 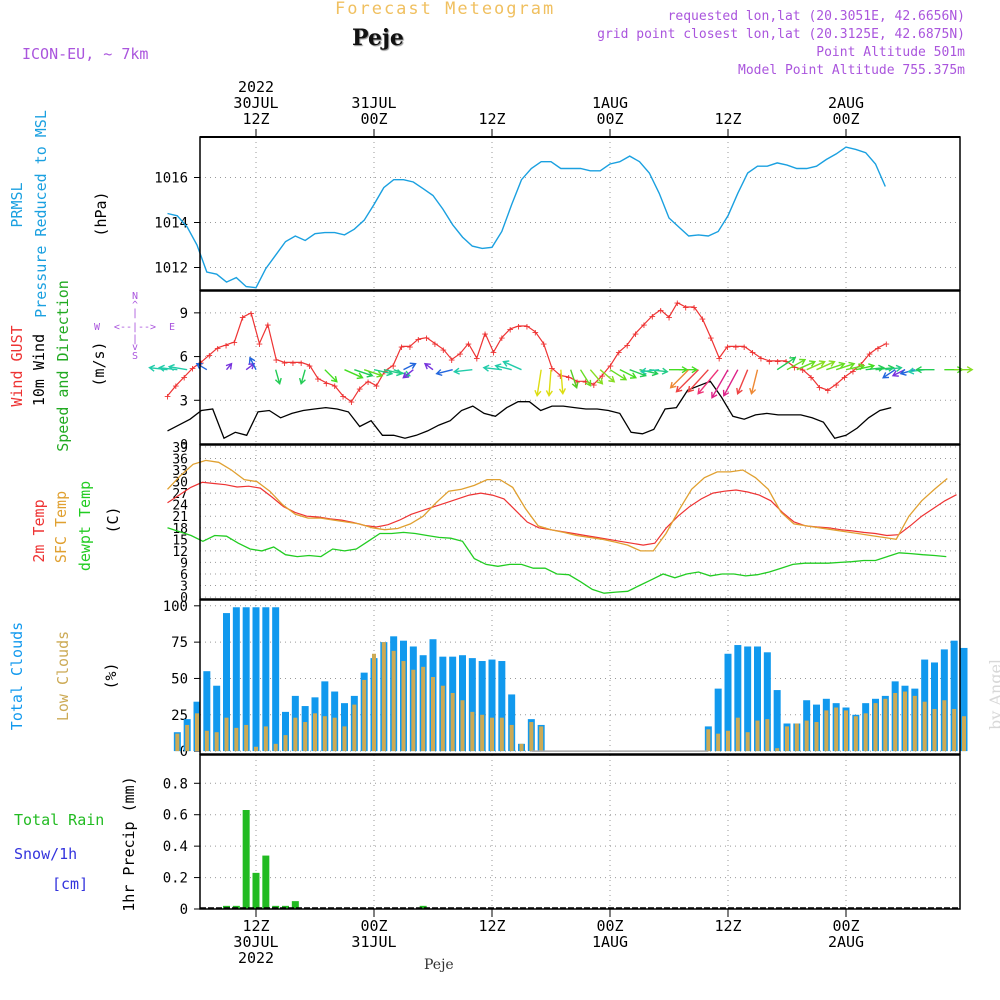 What do you see at coordinates (184, 358) in the screenshot?
I see `wind-tick-label: 6` at bounding box center [184, 358].